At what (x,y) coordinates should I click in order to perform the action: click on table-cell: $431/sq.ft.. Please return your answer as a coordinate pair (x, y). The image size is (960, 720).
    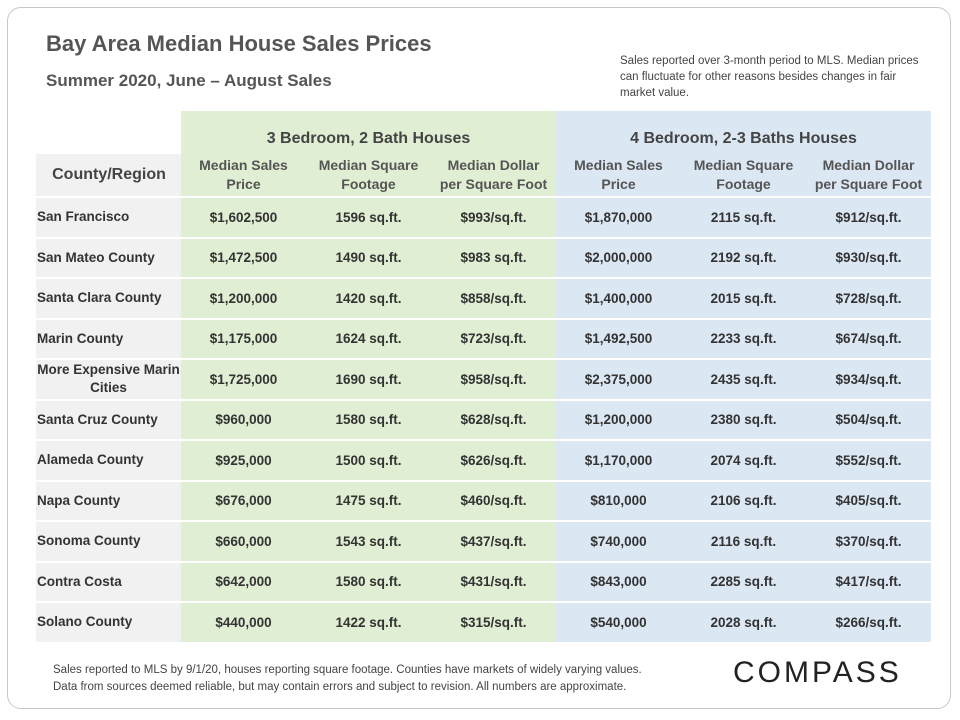
    Looking at the image, I should click on (493, 580).